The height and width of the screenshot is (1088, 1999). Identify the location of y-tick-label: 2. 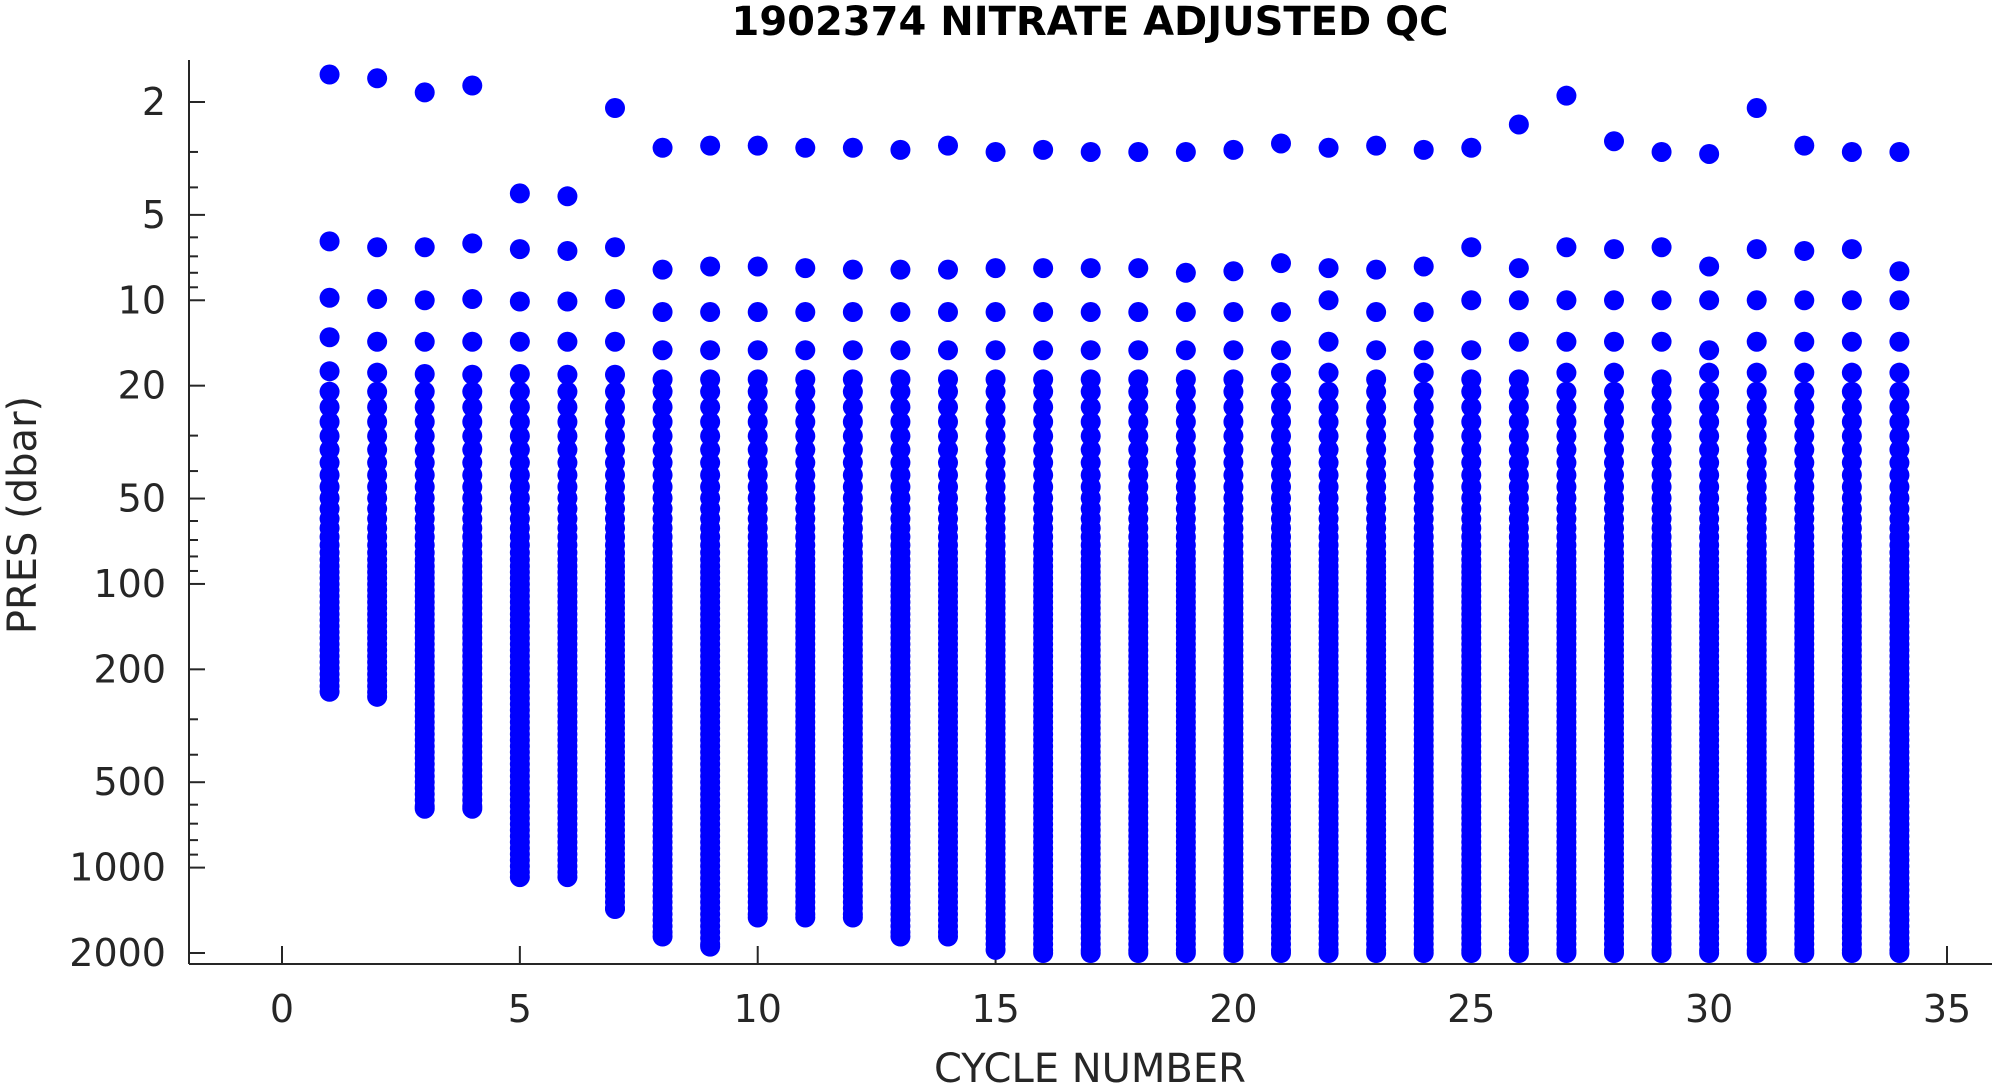
(154, 102).